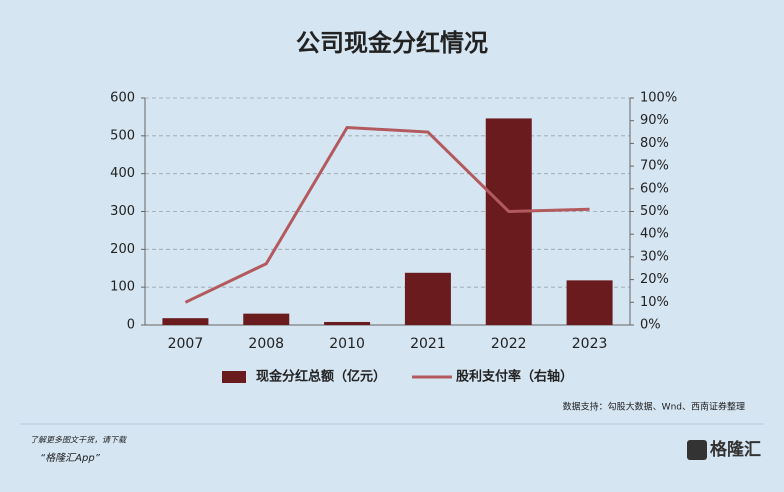 The image size is (784, 492). What do you see at coordinates (658, 98) in the screenshot?
I see `y2-tick-label: 100%` at bounding box center [658, 98].